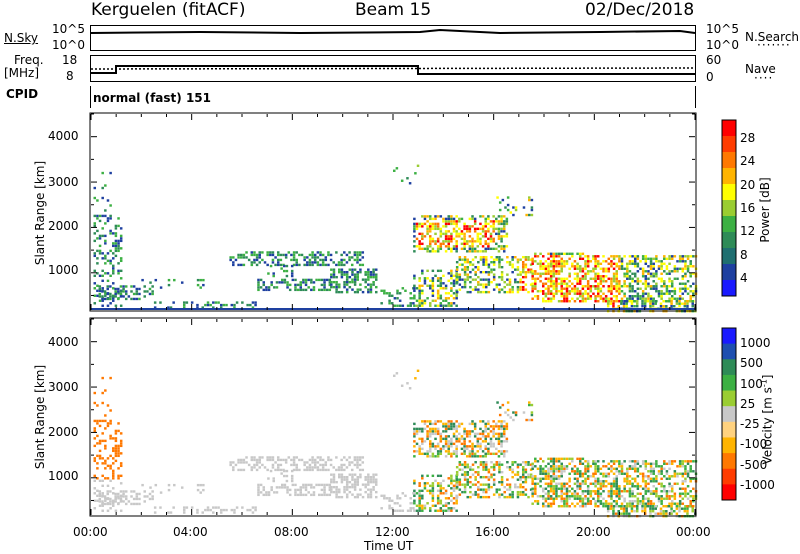 The height and width of the screenshot is (554, 800). I want to click on xtick-6: 00:00, so click(693, 532).